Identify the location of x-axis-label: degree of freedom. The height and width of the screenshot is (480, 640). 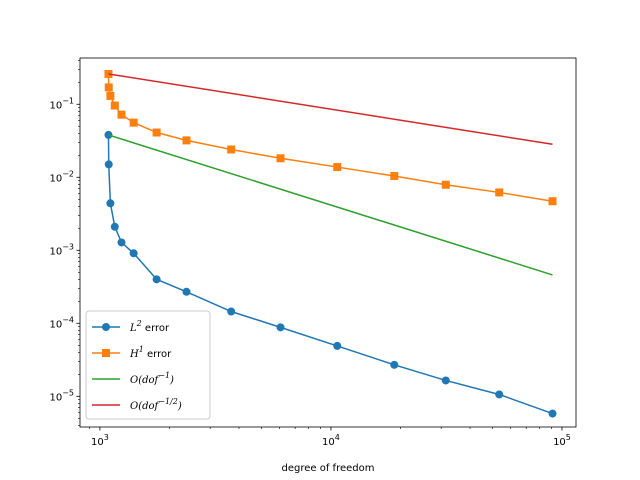
(328, 468).